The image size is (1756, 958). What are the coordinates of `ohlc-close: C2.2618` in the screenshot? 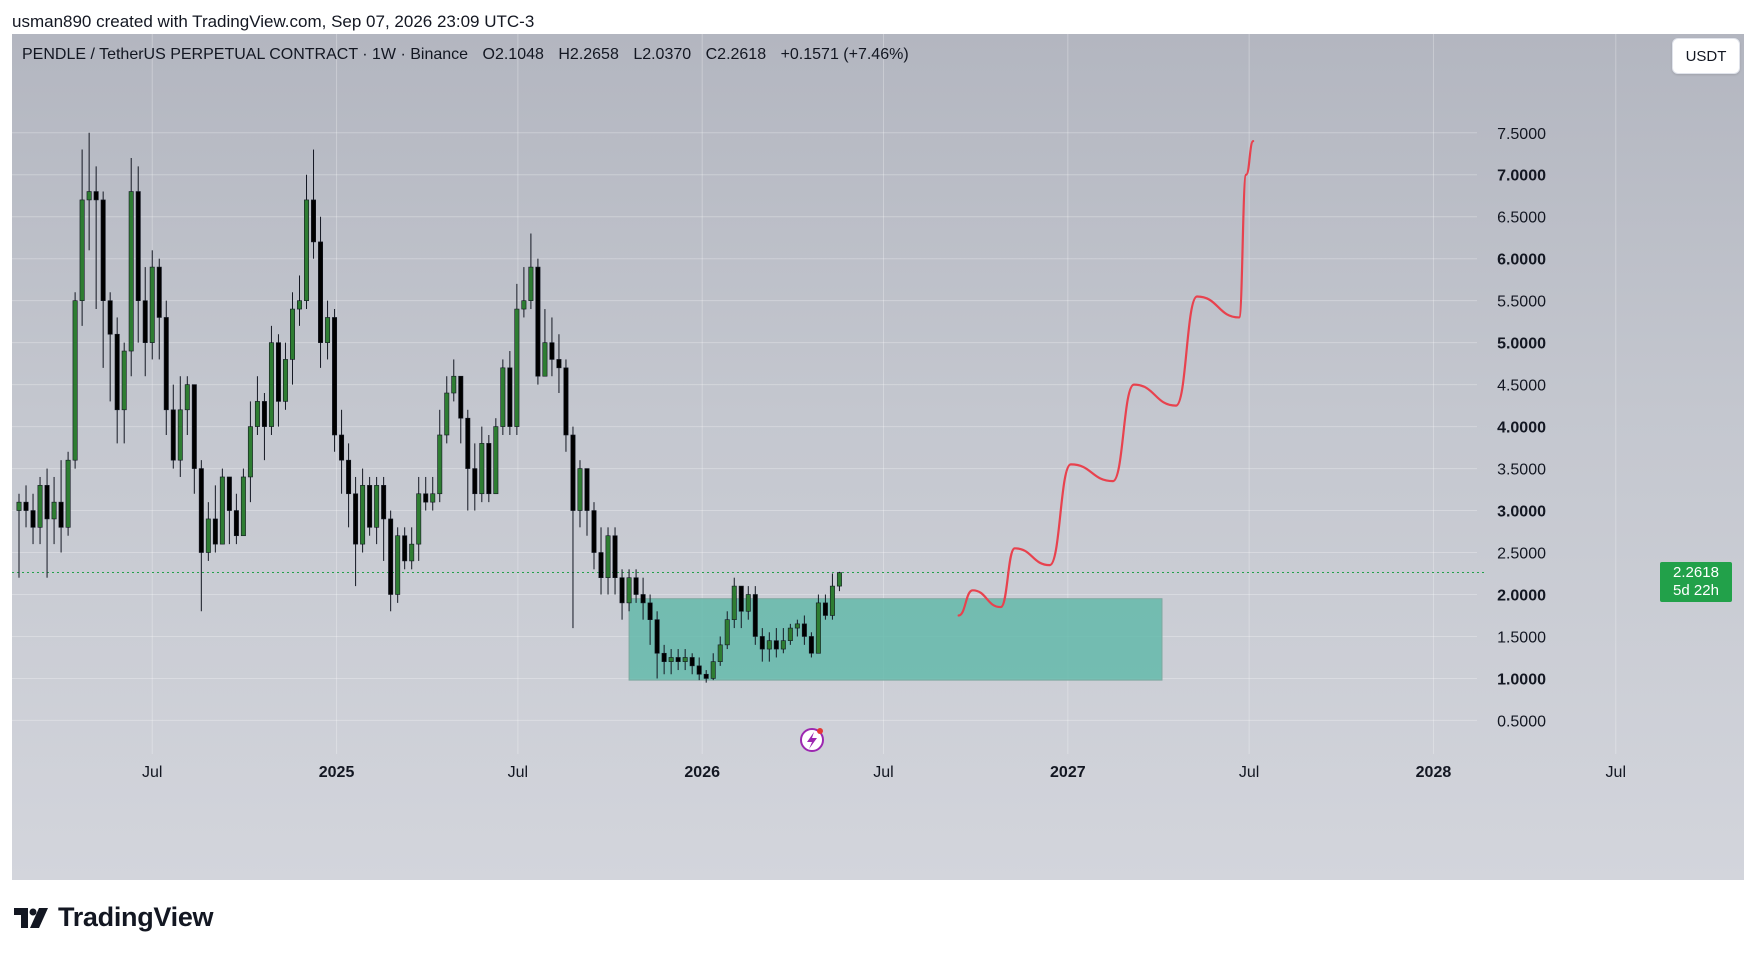 It's located at (736, 54).